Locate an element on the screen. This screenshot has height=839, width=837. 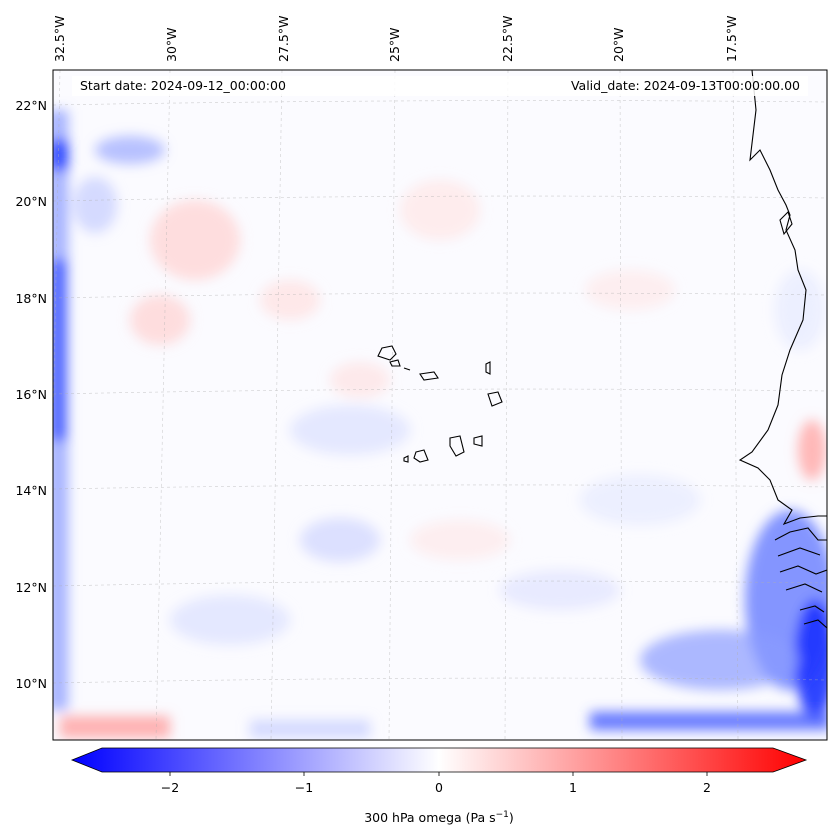
colorbar-label-sup: −1 is located at coordinates (502, 815).